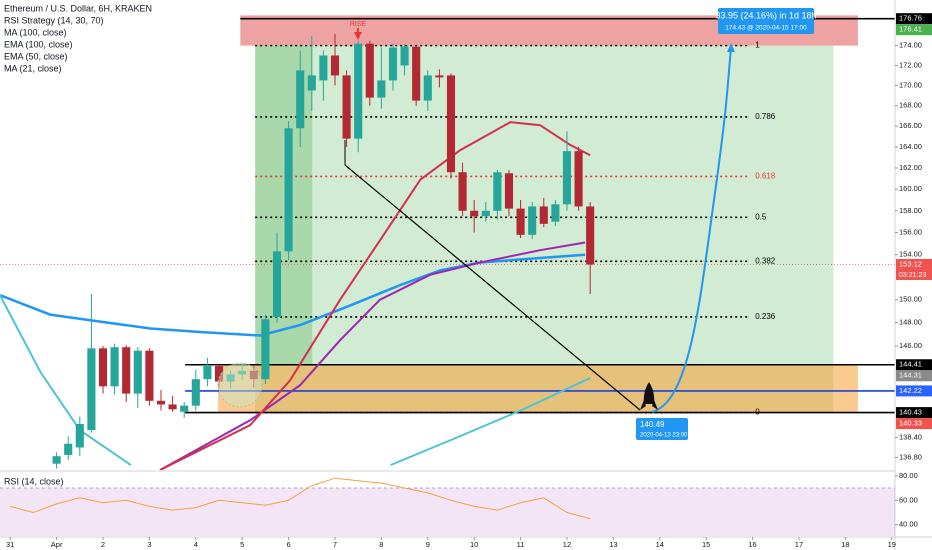  What do you see at coordinates (910, 146) in the screenshot?
I see `y-tick-label: 164.00` at bounding box center [910, 146].